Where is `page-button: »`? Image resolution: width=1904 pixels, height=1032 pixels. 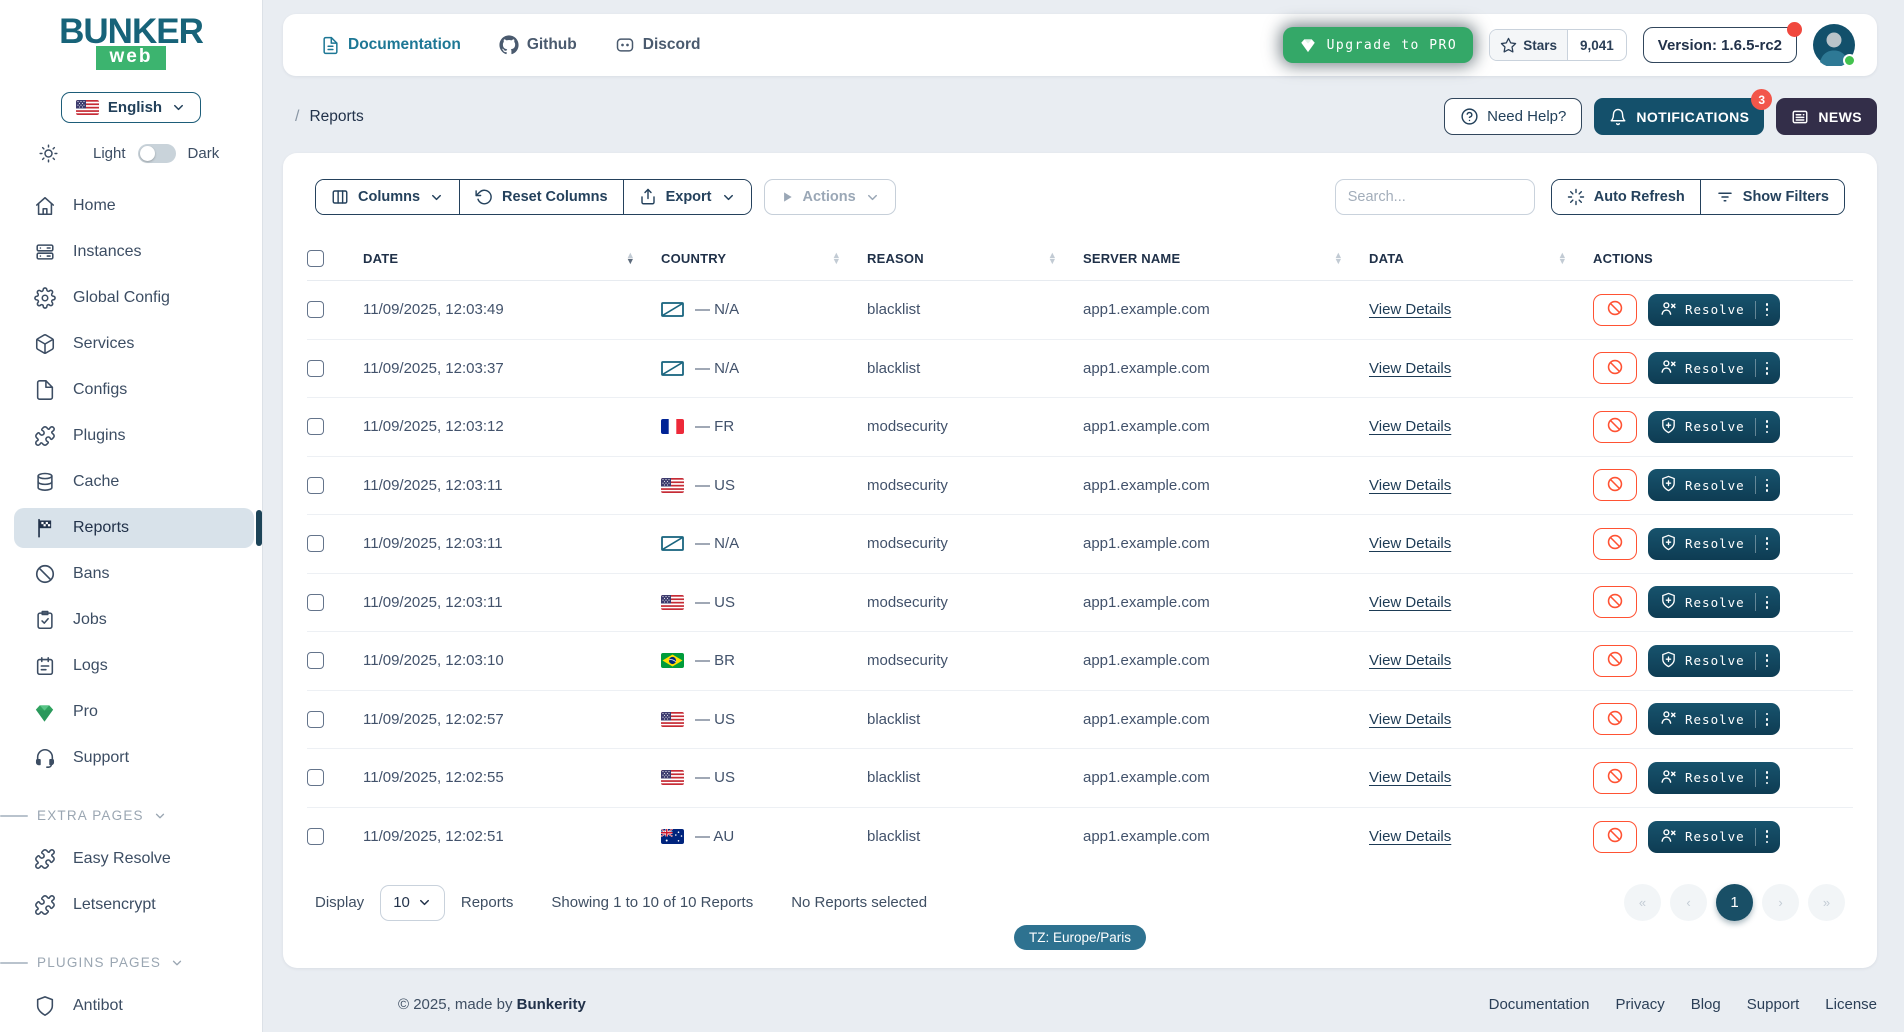 page-button: » is located at coordinates (1826, 902).